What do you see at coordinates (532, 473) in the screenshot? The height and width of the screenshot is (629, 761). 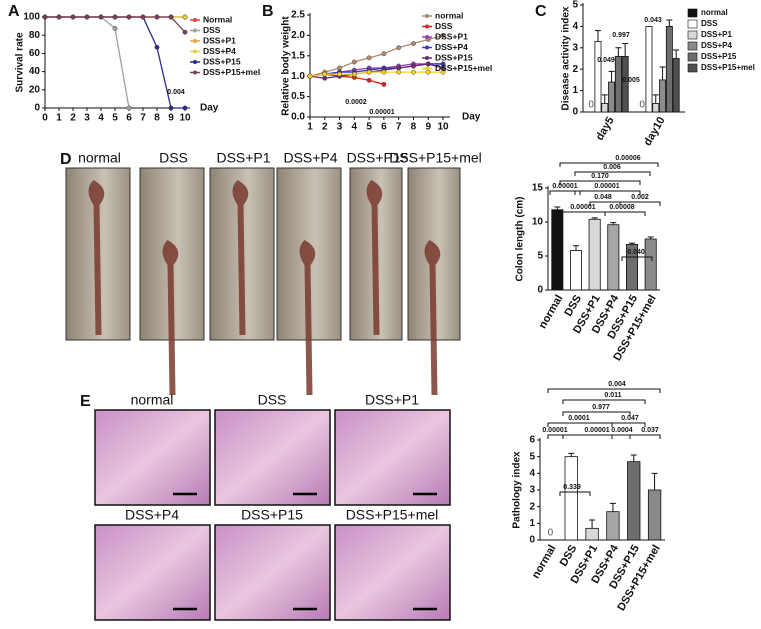 I see `y-tick-label: 4` at bounding box center [532, 473].